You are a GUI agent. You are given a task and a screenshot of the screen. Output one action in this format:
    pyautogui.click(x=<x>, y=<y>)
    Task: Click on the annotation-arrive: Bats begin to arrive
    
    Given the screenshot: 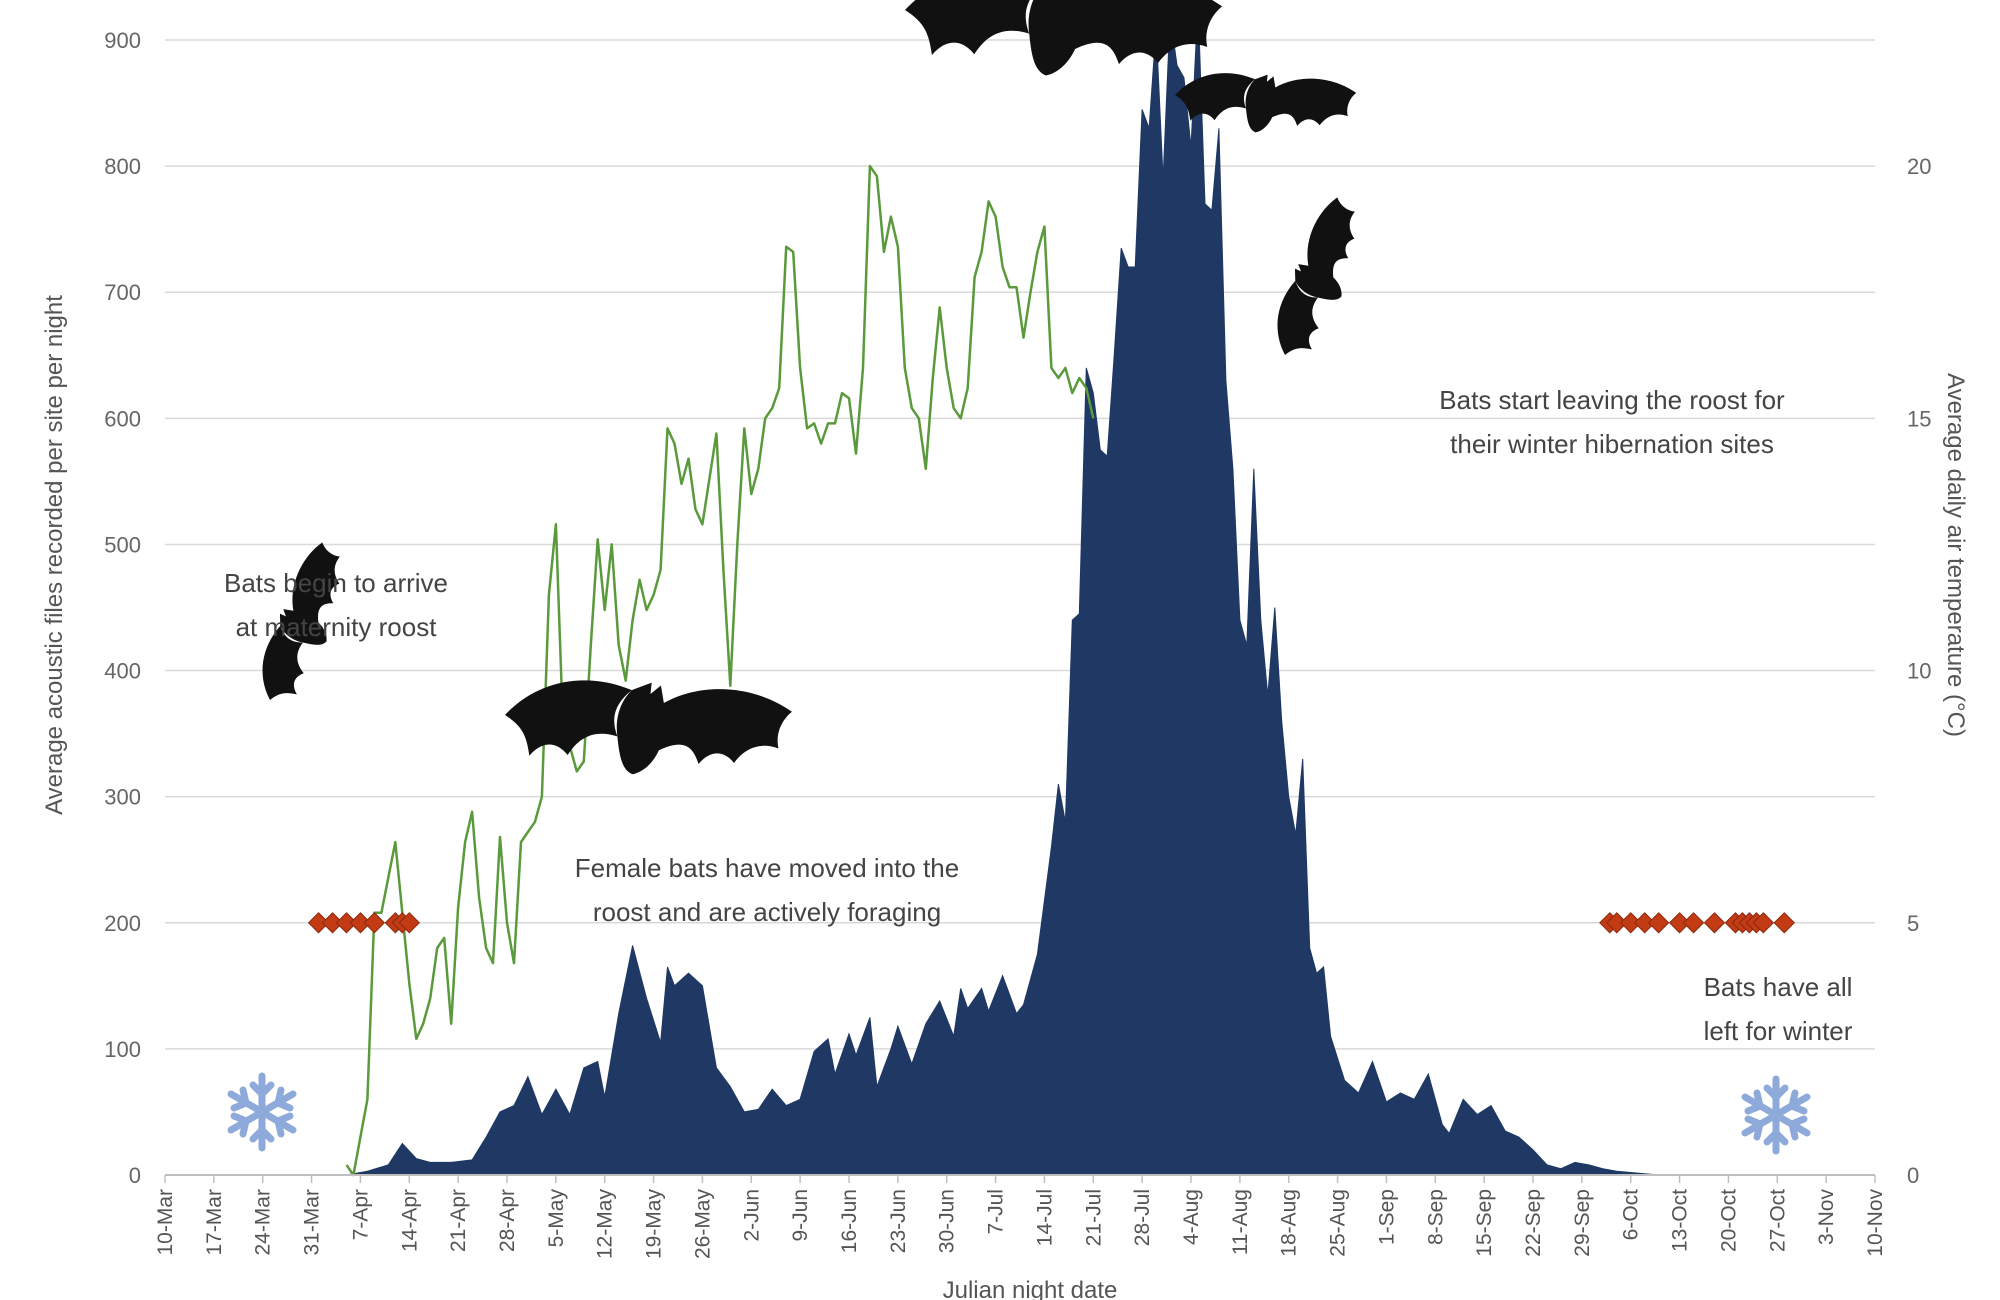 What is the action you would take?
    pyautogui.click(x=336, y=583)
    